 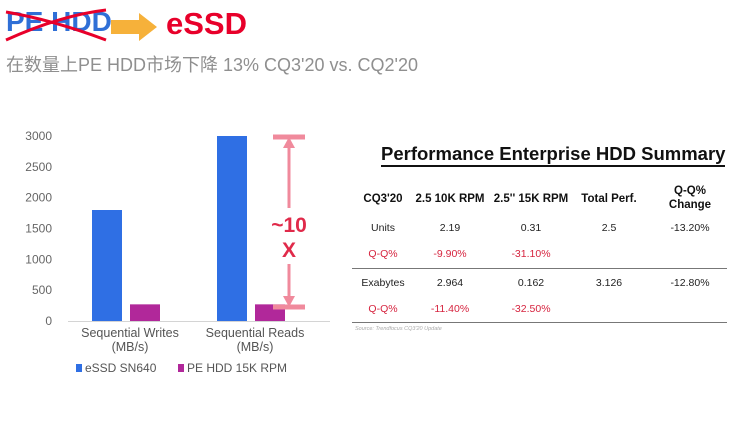 What do you see at coordinates (38, 198) in the screenshot?
I see `y-tick-label: 2000` at bounding box center [38, 198].